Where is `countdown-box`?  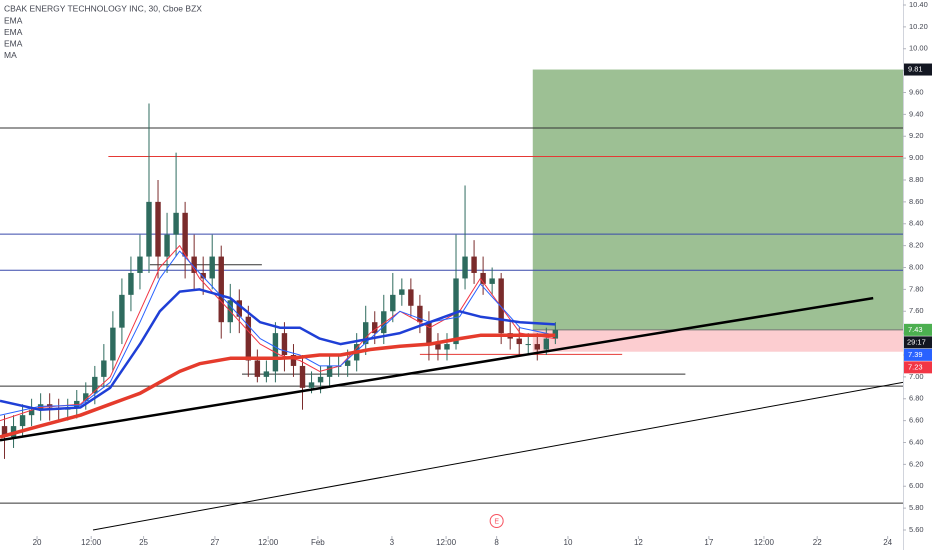
countdown-box is located at coordinates (918, 342).